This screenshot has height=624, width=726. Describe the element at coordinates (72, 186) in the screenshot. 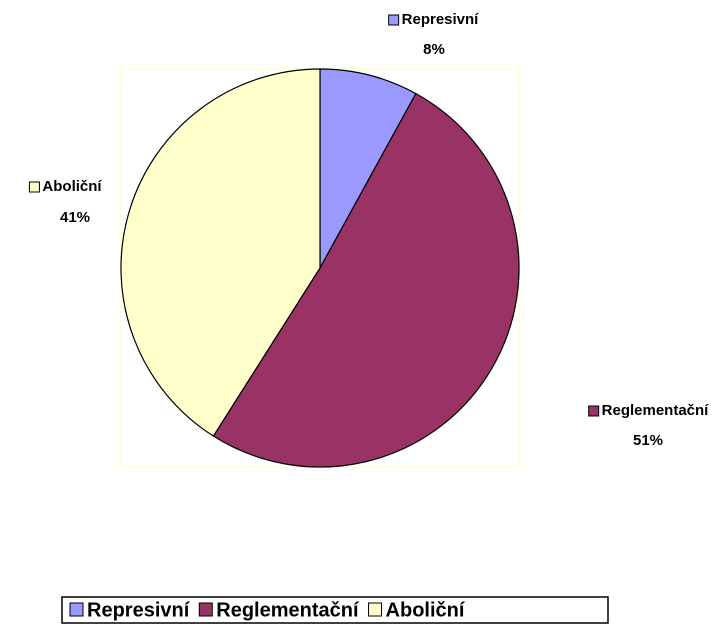

I see `data-label-name: Aboliční` at that location.